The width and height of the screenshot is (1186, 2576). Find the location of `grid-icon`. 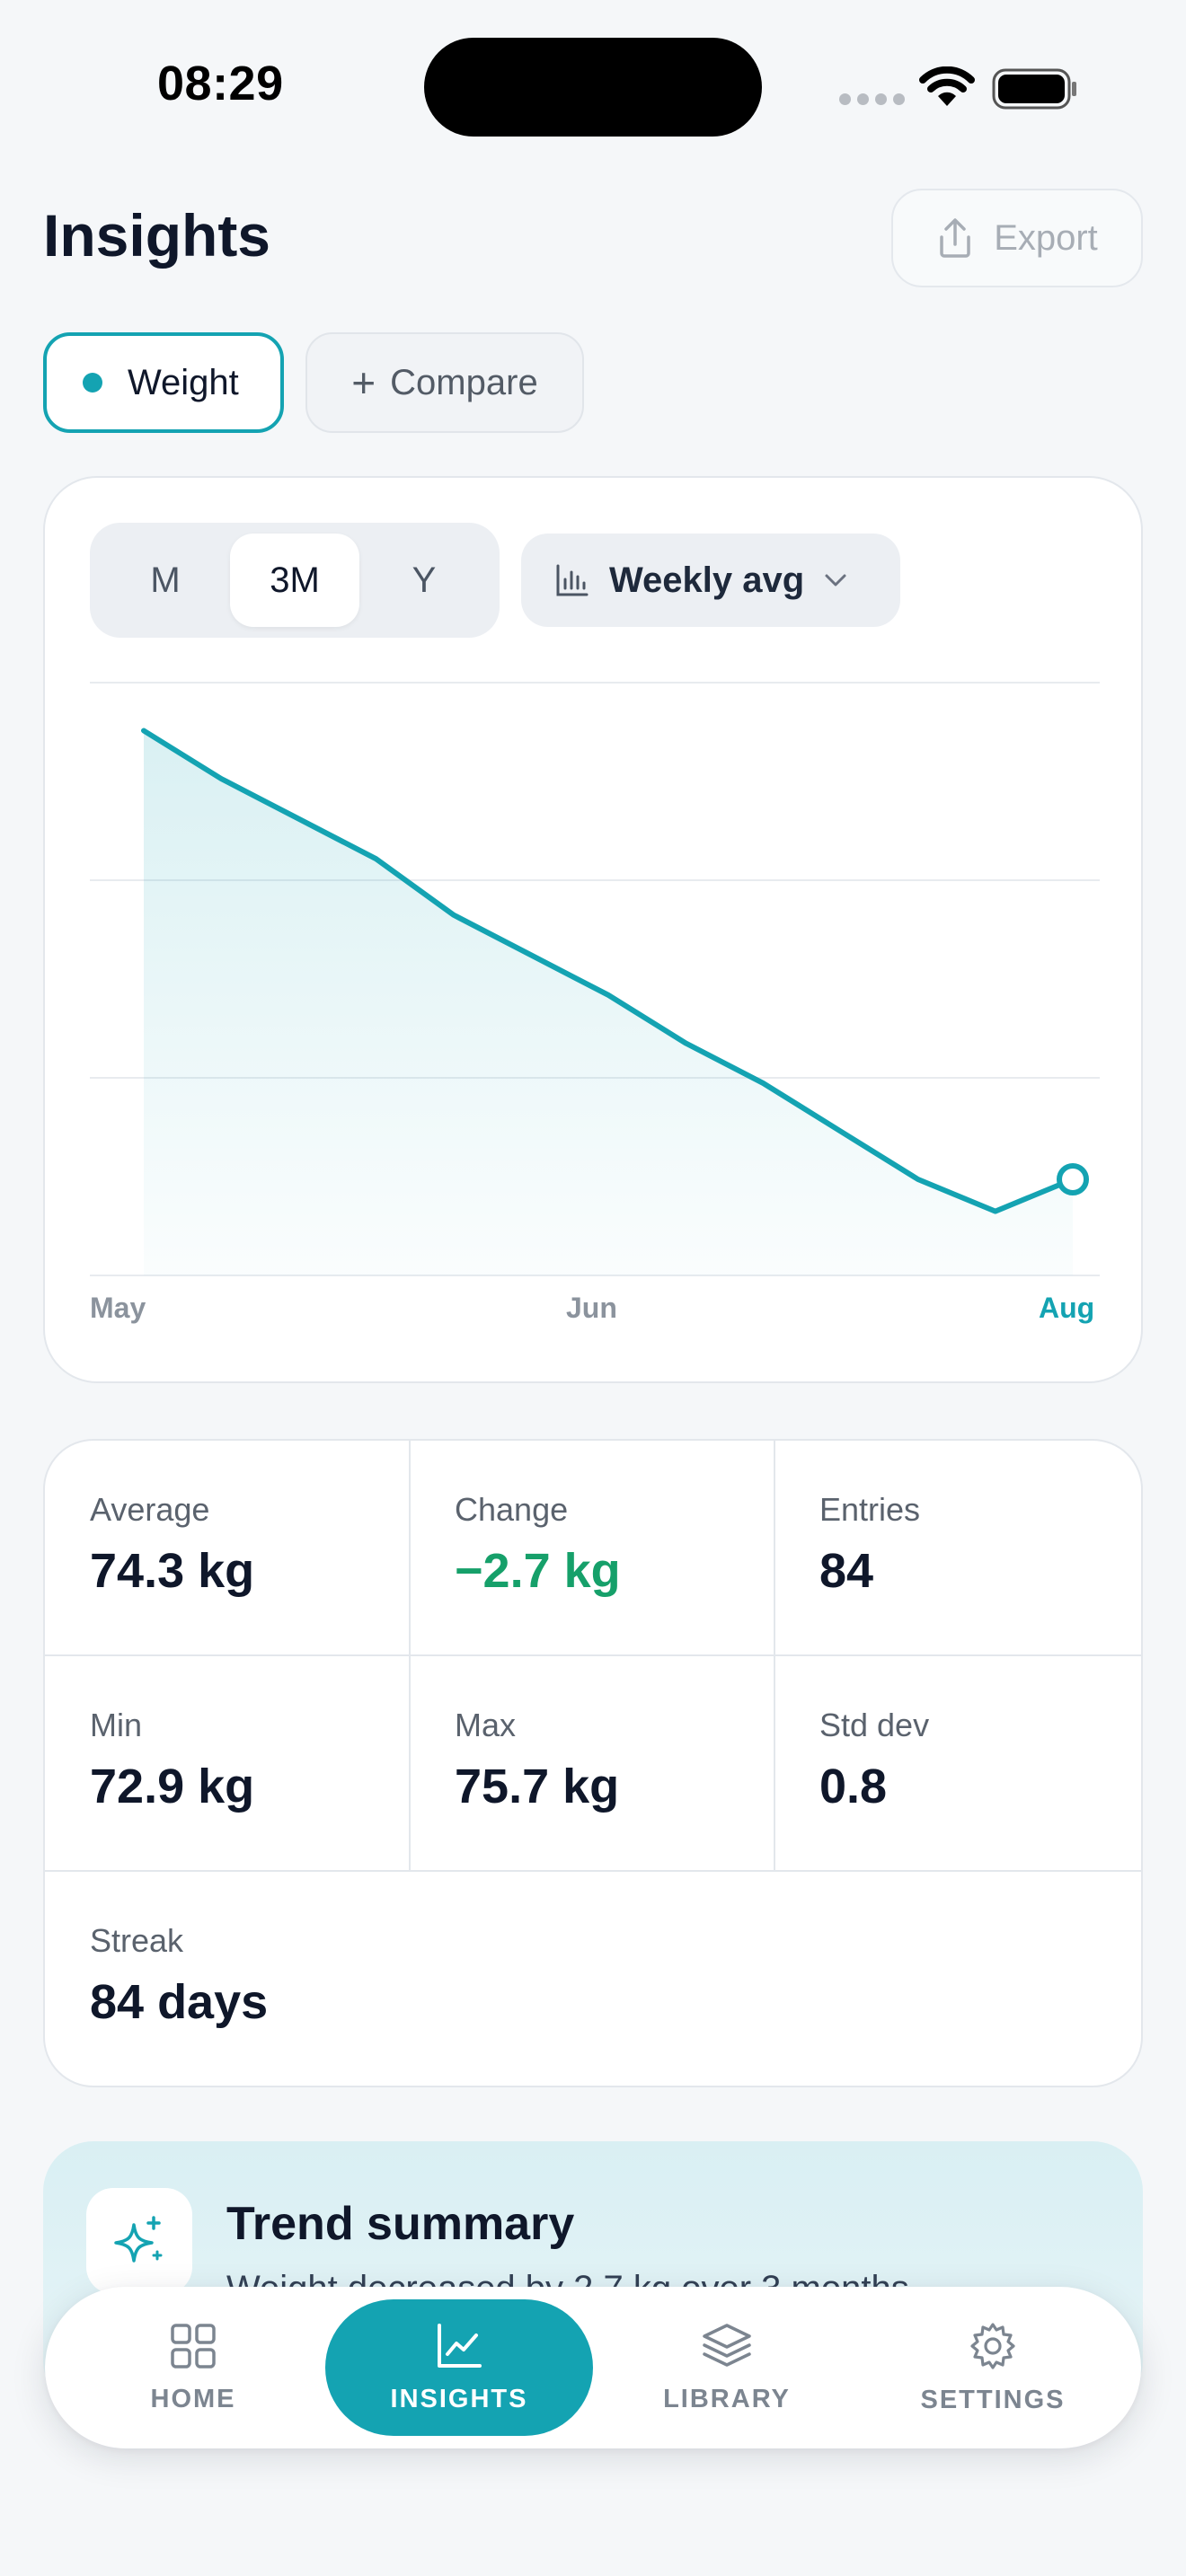

grid-icon is located at coordinates (193, 2346).